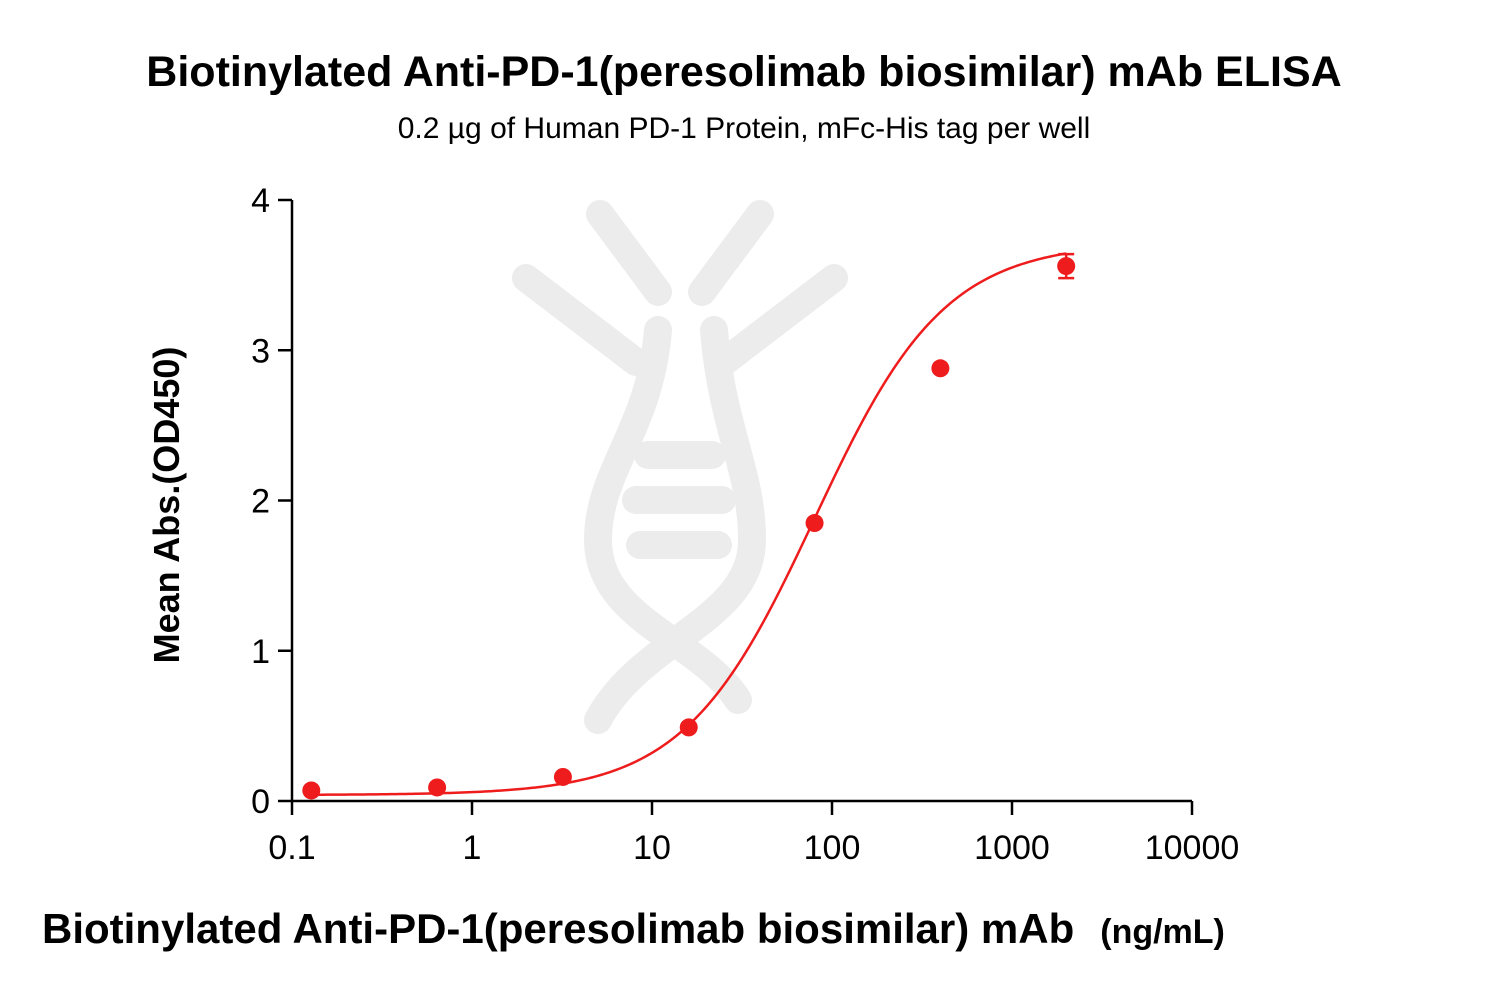  I want to click on y-axis-label: Mean Abs.(OD450), so click(166, 505).